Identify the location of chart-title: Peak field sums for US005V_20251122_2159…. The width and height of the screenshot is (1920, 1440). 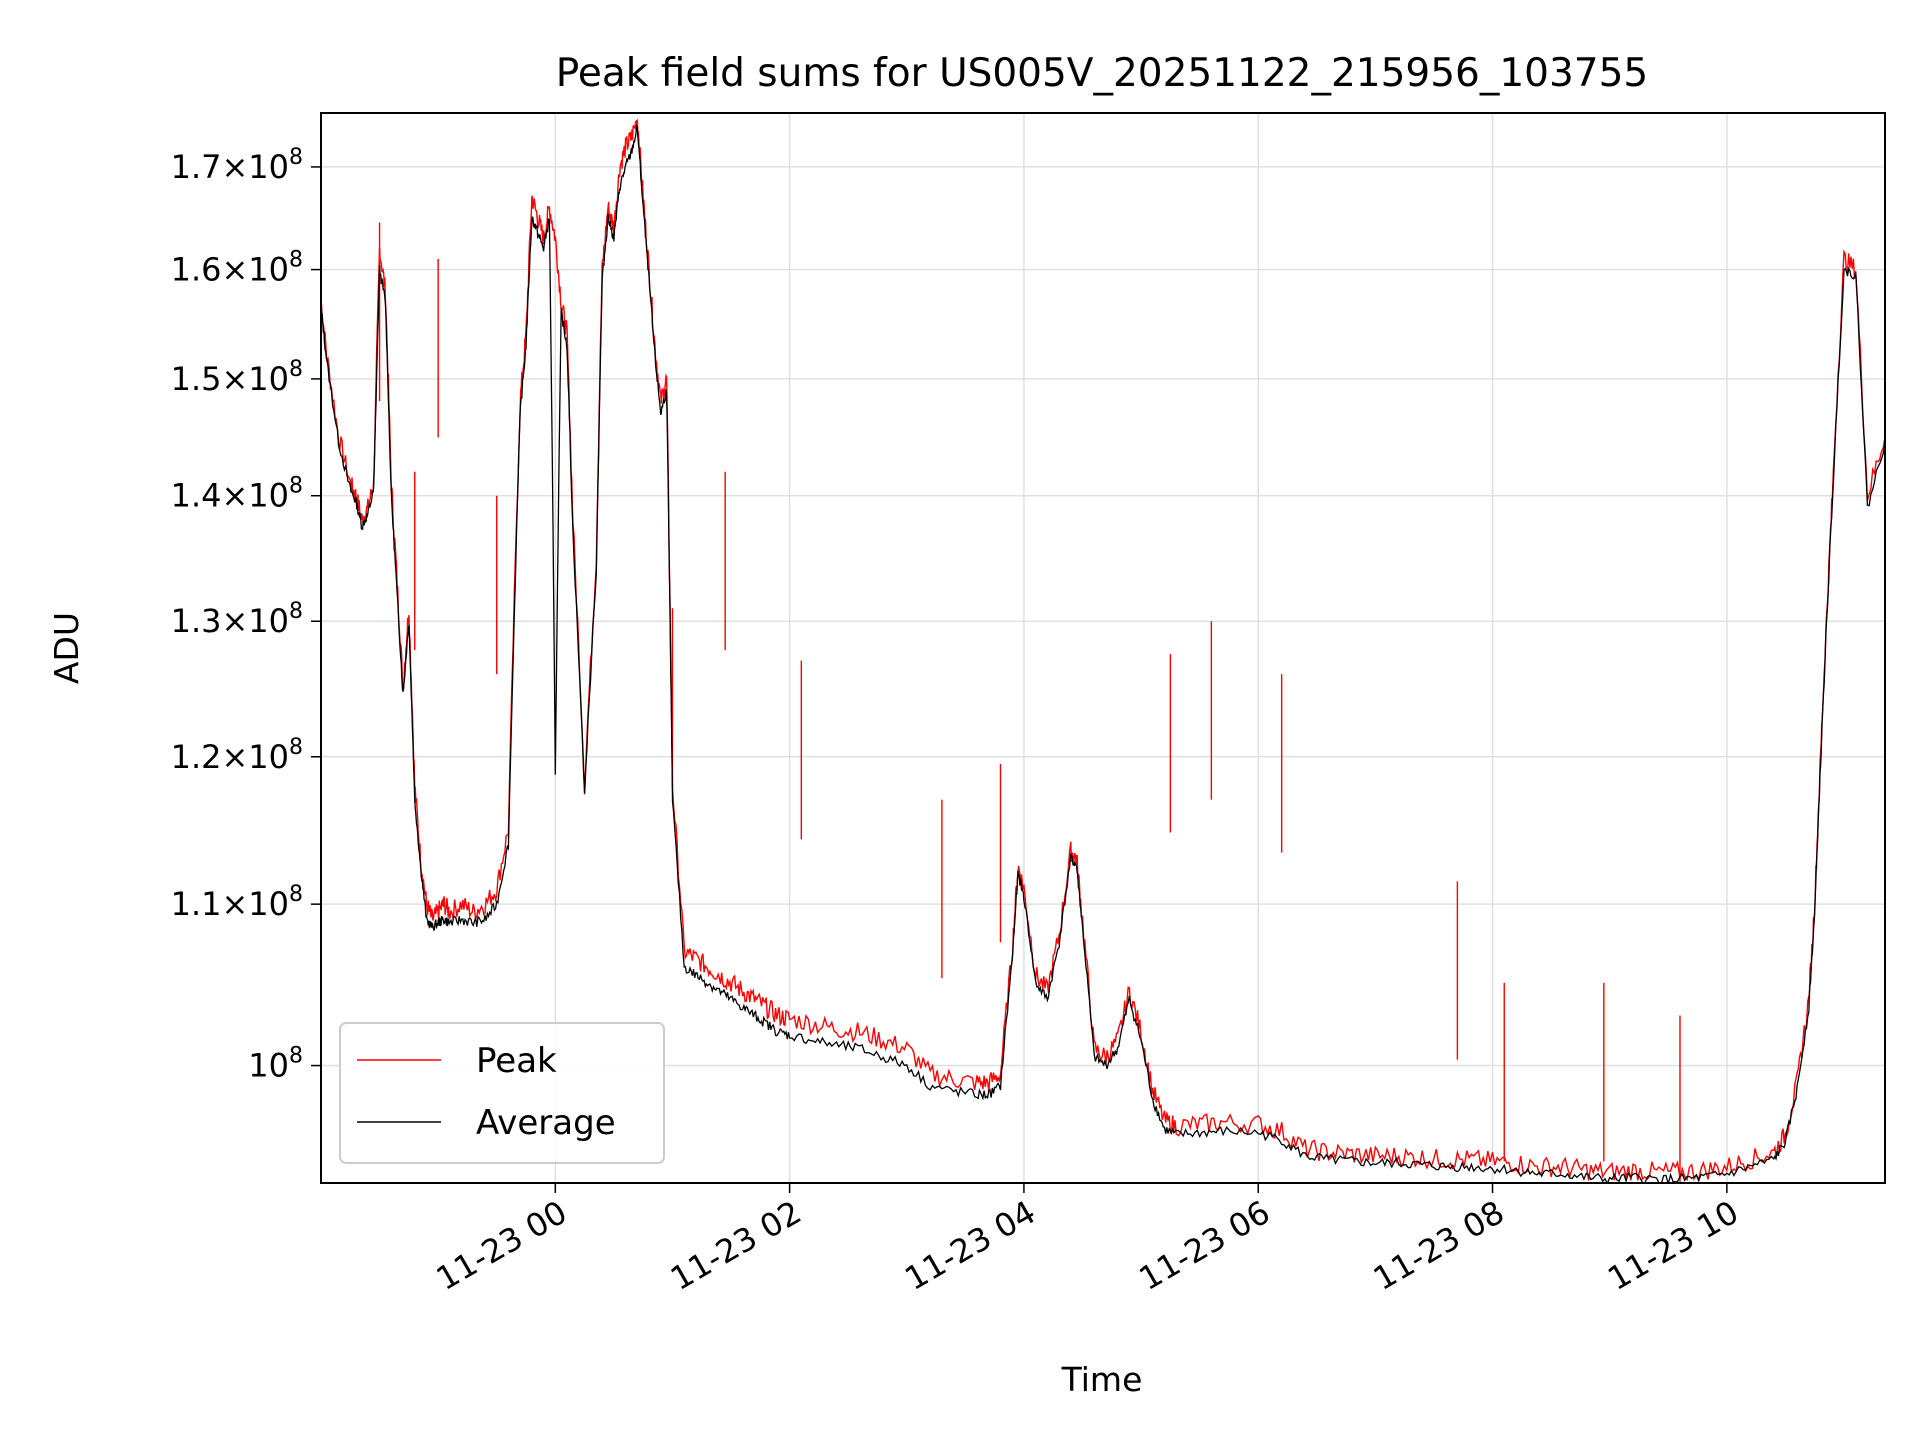
(1102, 73).